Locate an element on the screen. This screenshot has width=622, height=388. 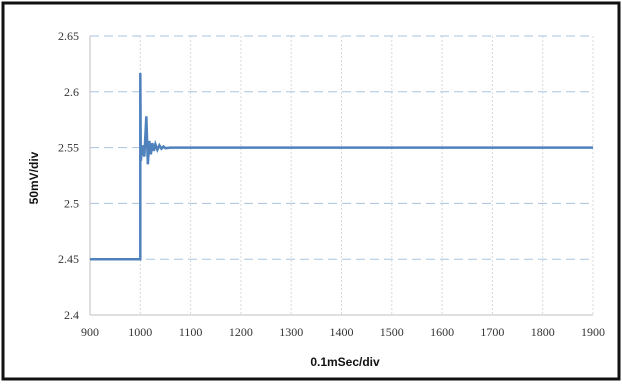
y-tick-label: 2.4 is located at coordinates (71, 315).